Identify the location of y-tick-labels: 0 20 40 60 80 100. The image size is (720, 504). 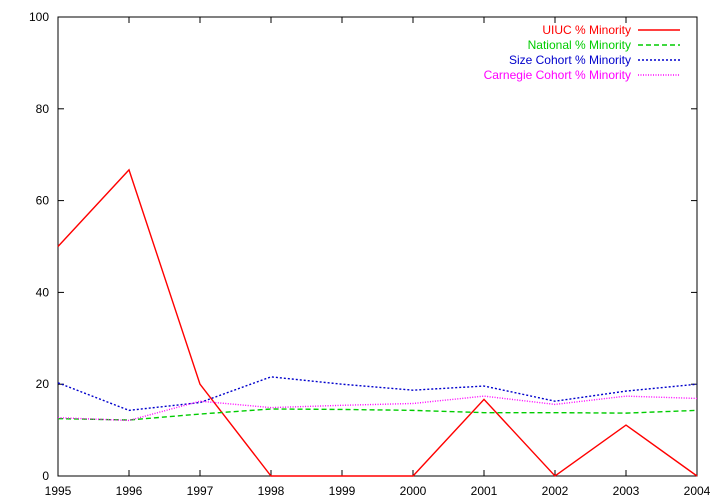
(39, 246).